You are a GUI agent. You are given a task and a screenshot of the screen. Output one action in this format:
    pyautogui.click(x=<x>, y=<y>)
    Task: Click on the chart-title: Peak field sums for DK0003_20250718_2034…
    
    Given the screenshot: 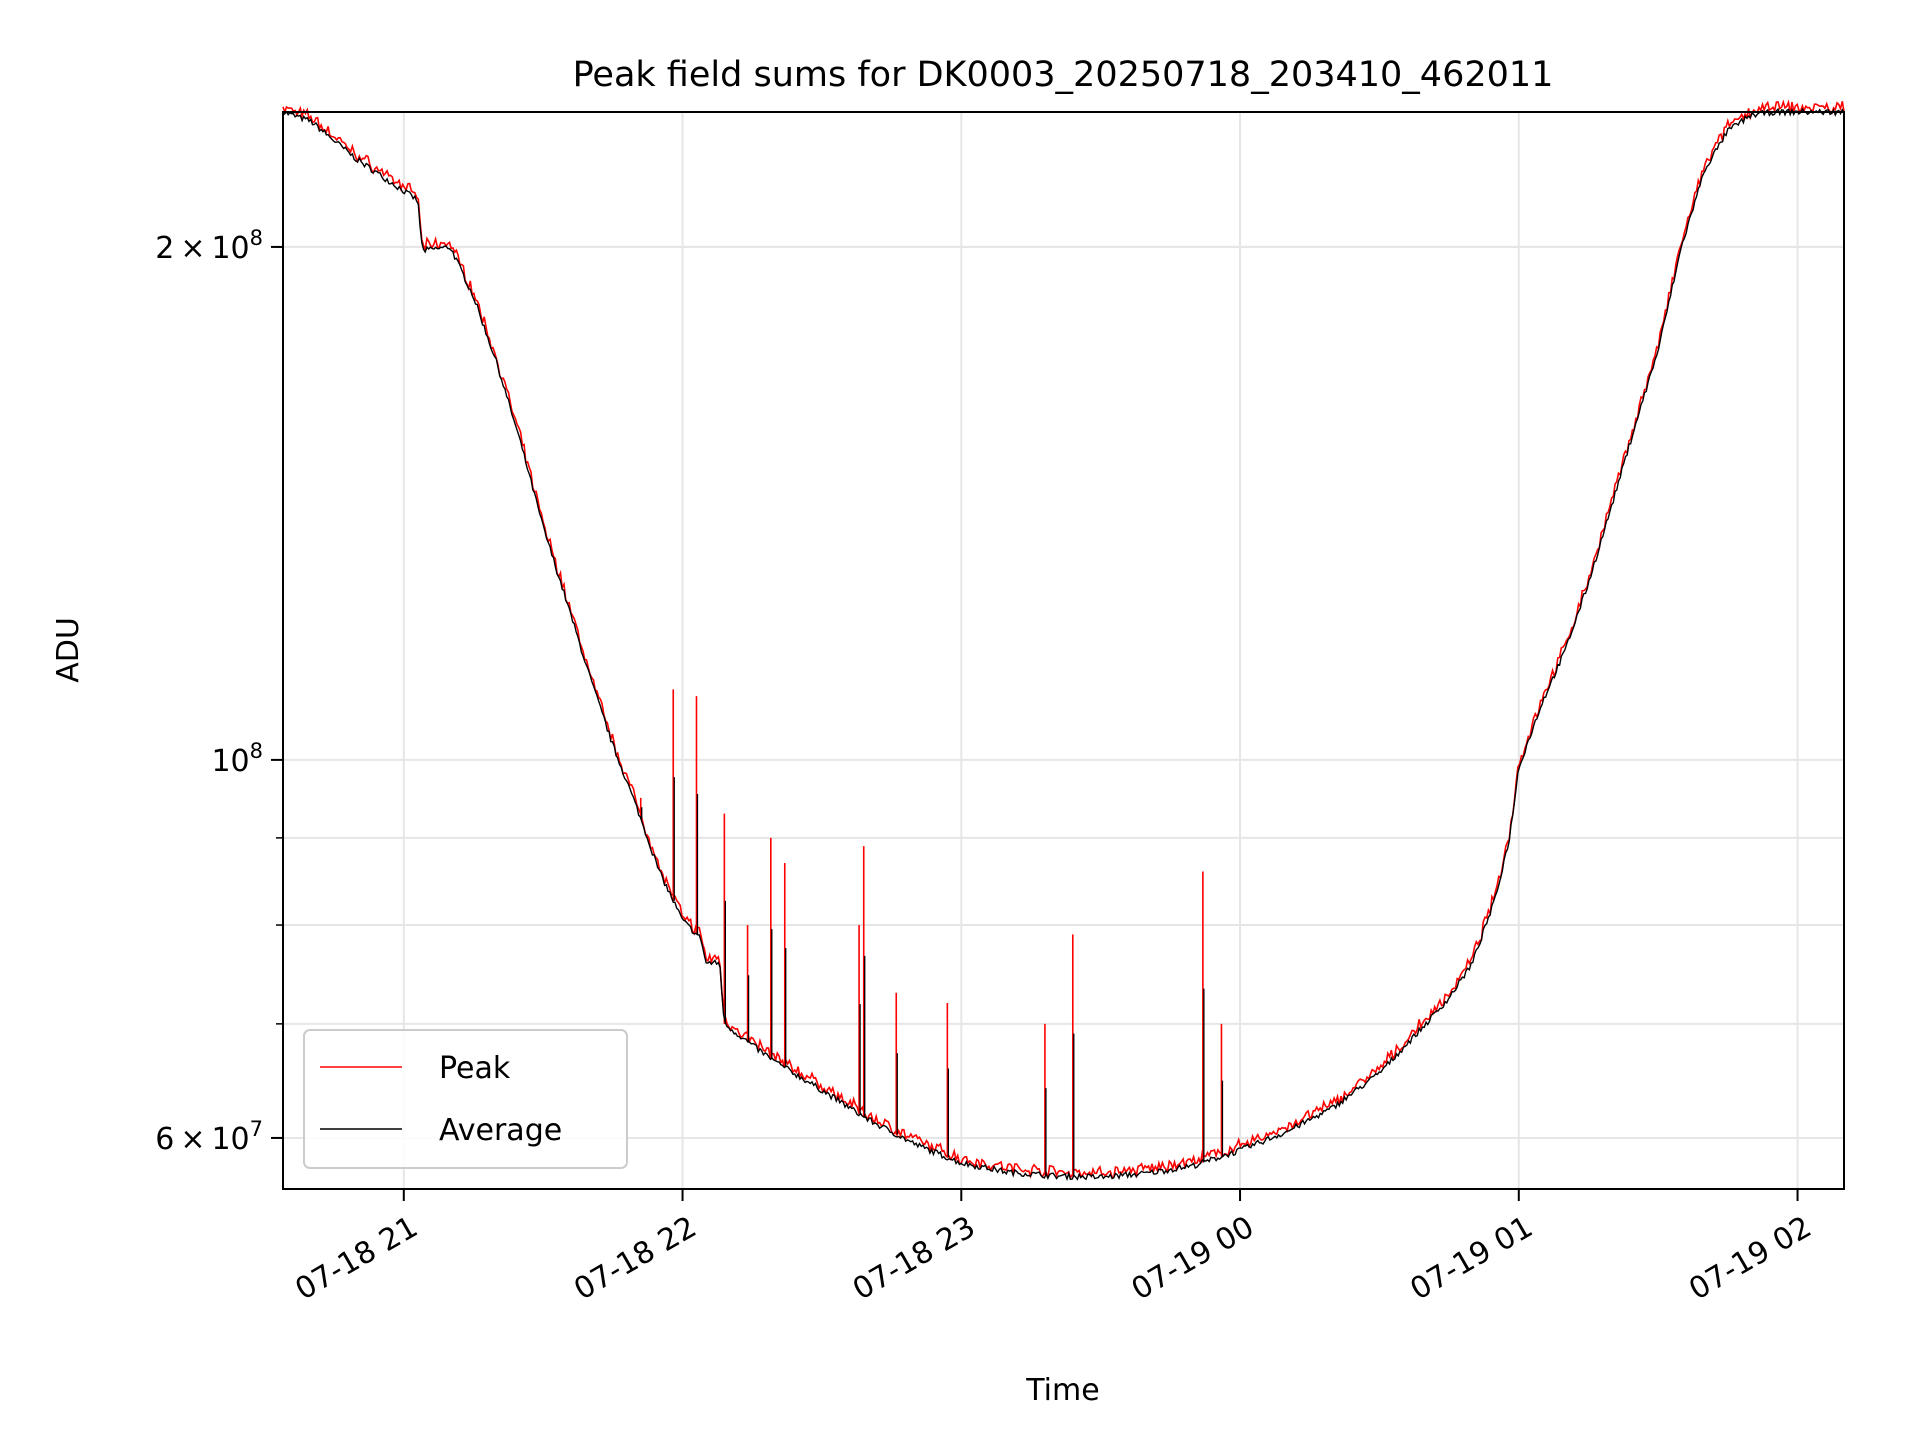 What is the action you would take?
    pyautogui.click(x=1063, y=75)
    